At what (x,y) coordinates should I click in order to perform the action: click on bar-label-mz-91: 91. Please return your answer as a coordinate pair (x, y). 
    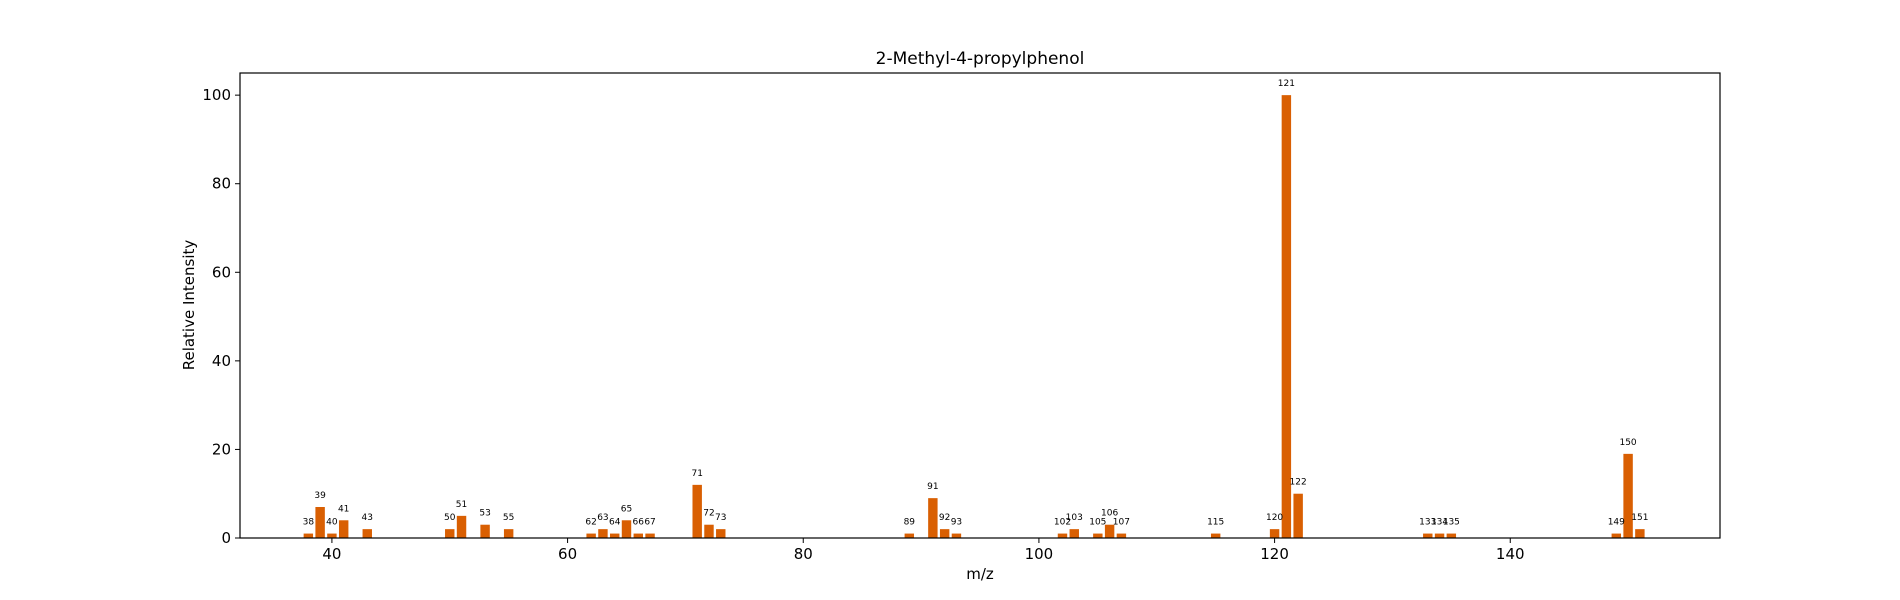
    Looking at the image, I should click on (932, 487).